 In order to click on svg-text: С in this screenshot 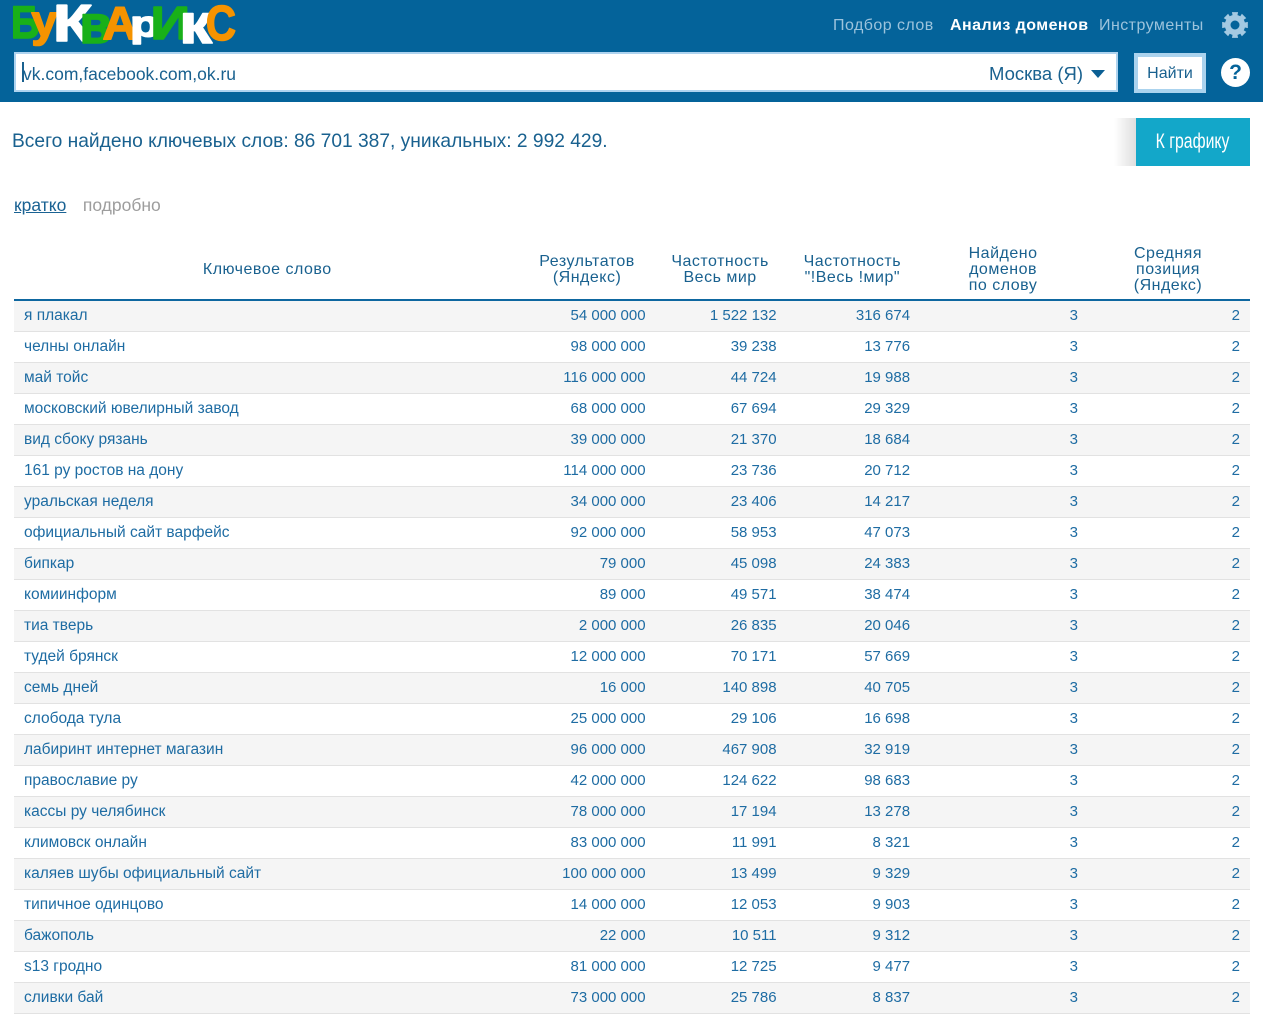, I will do `click(221, 25)`.